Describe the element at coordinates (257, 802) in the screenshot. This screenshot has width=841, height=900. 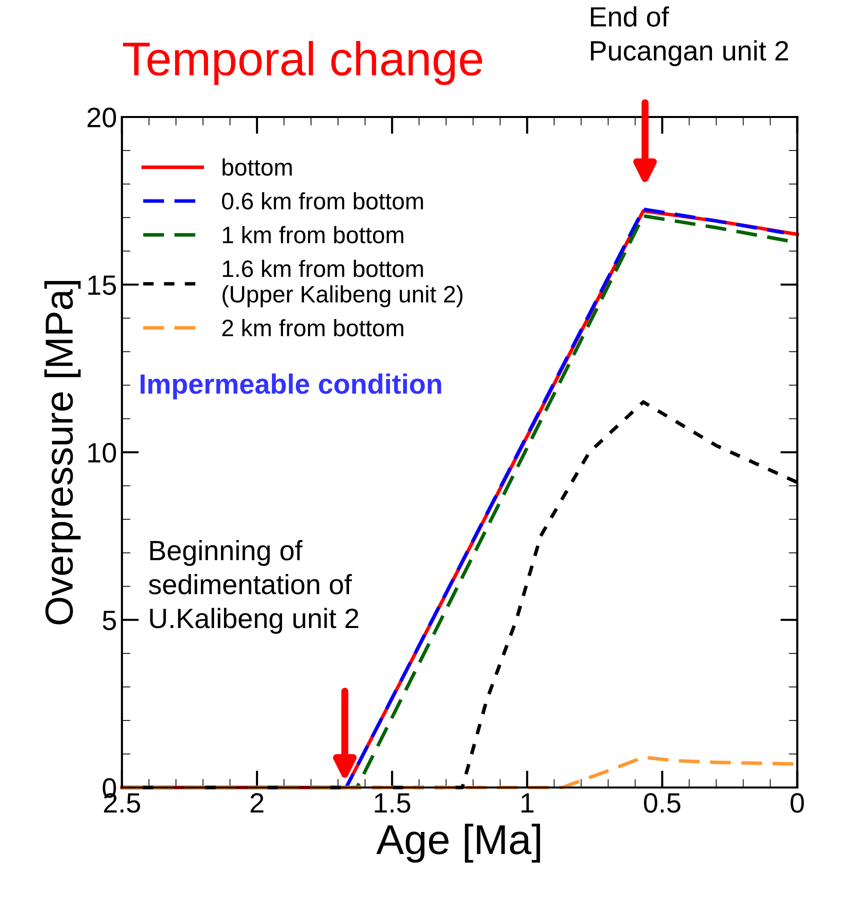
I see `x-tick-label: 2` at that location.